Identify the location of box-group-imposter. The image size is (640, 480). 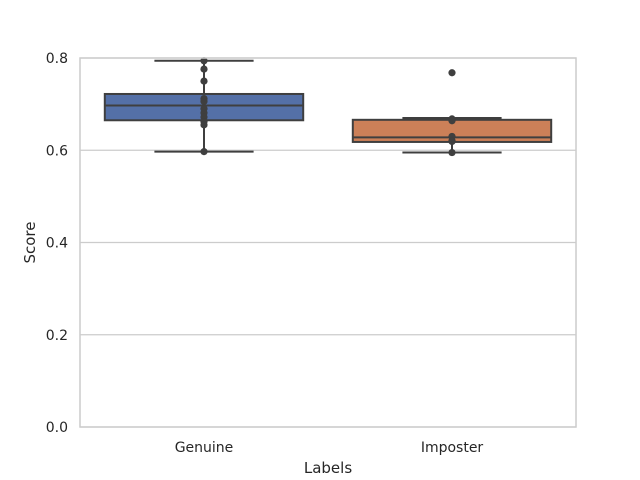
(452, 113).